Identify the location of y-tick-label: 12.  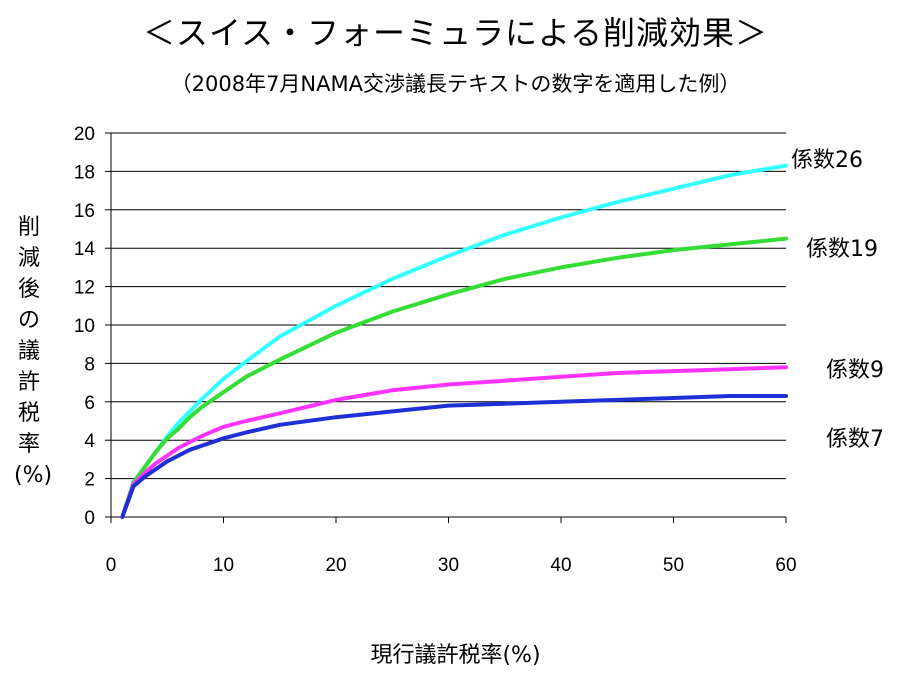
(84, 288).